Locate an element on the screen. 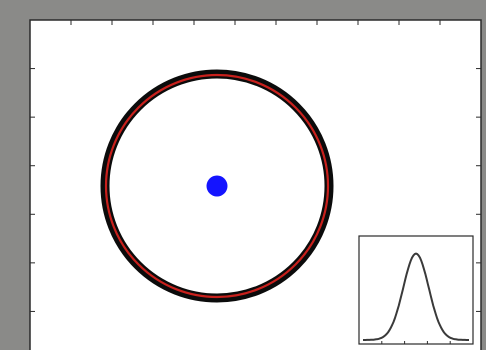 The image size is (486, 350). inset-frame is located at coordinates (416, 290).